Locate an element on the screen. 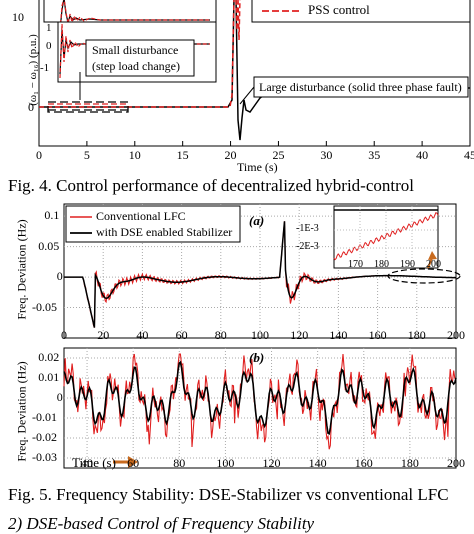  fig5b-x-tick-label: 140 is located at coordinates (317, 463).